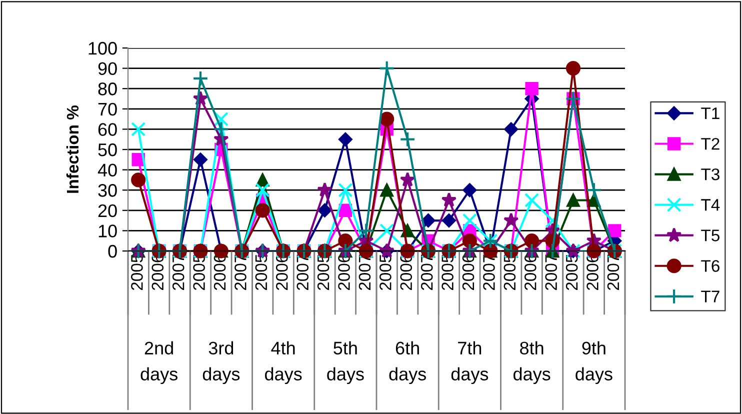 This screenshot has height=414, width=742. What do you see at coordinates (710, 266) in the screenshot?
I see `legend-label: T6` at bounding box center [710, 266].